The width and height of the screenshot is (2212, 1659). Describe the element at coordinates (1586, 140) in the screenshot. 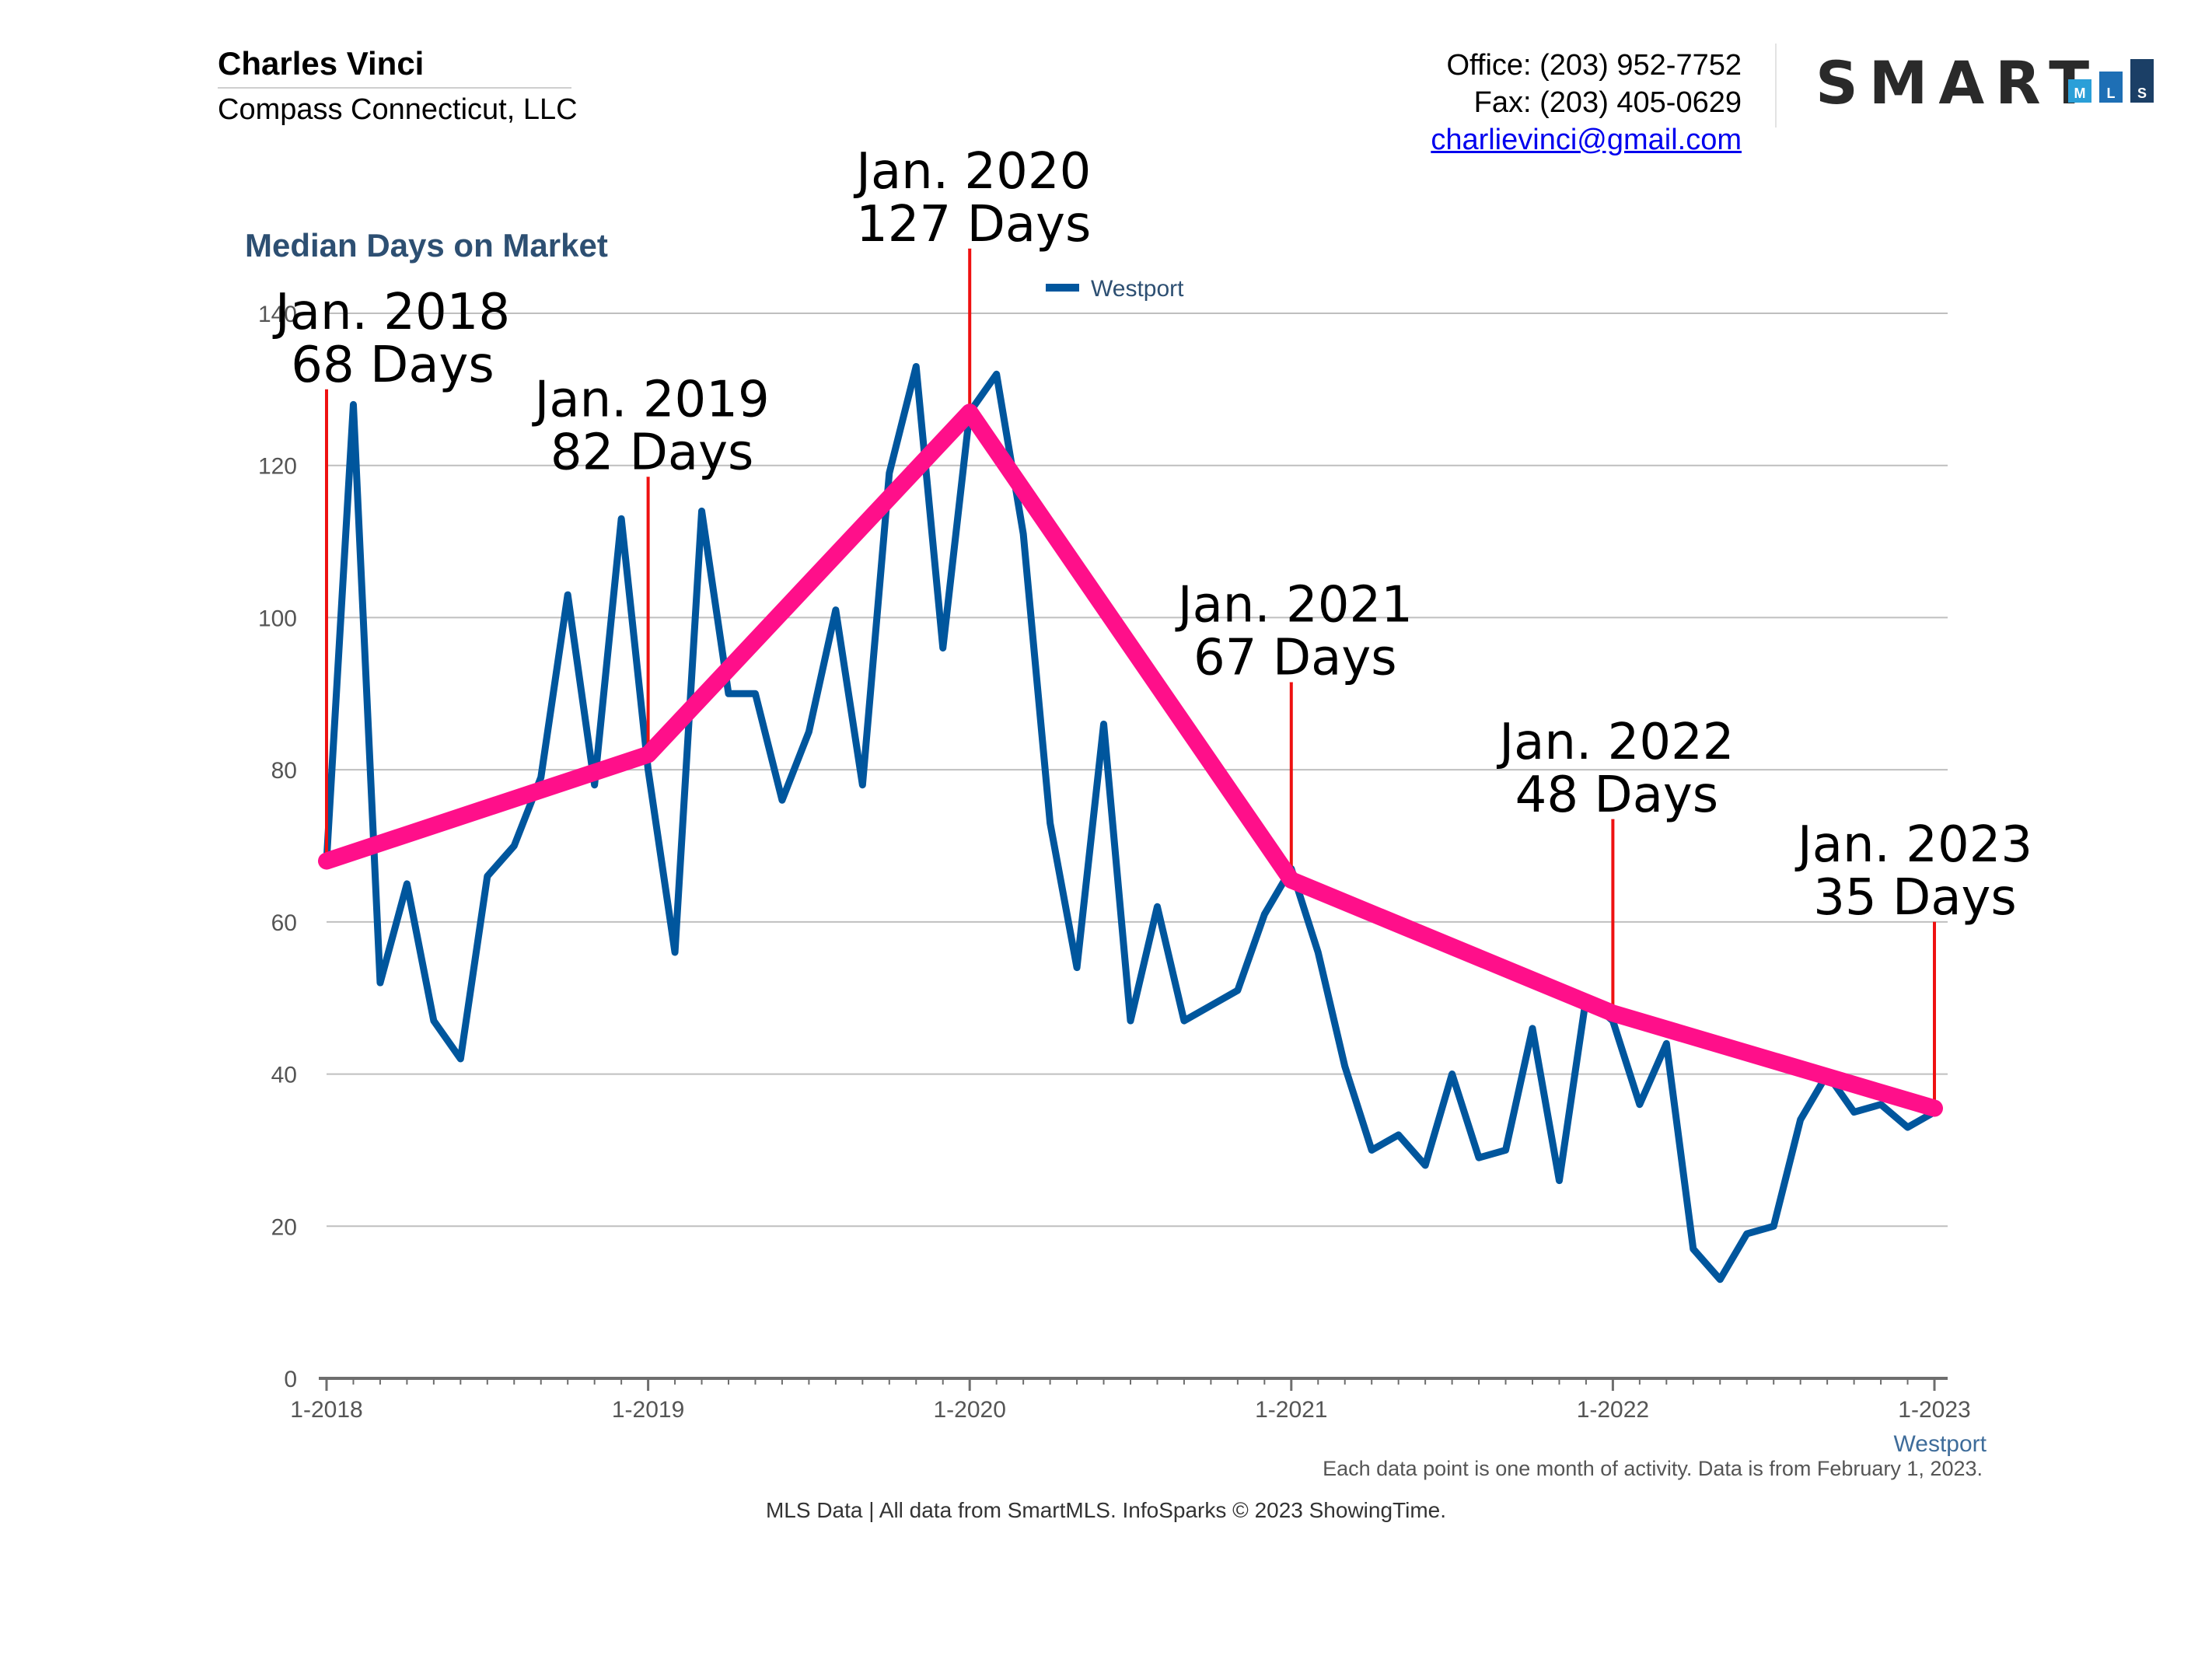

I see `email-link: charlievinci@gmail.com` at that location.